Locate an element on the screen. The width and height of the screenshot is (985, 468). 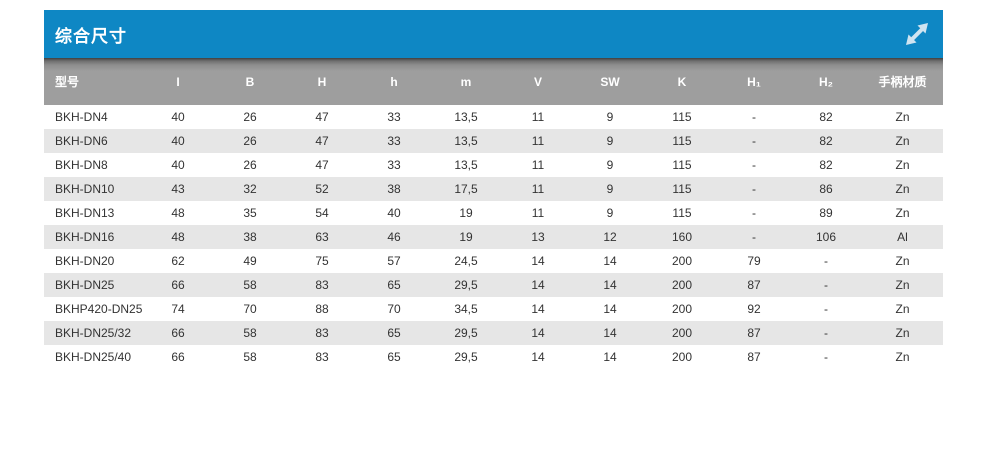
model-cell: BKH-DN20 is located at coordinates (85, 261).